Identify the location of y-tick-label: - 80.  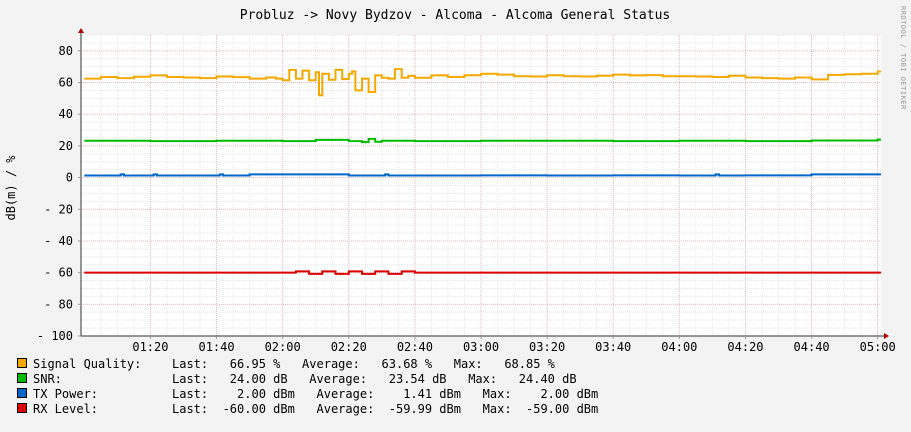
(58, 304).